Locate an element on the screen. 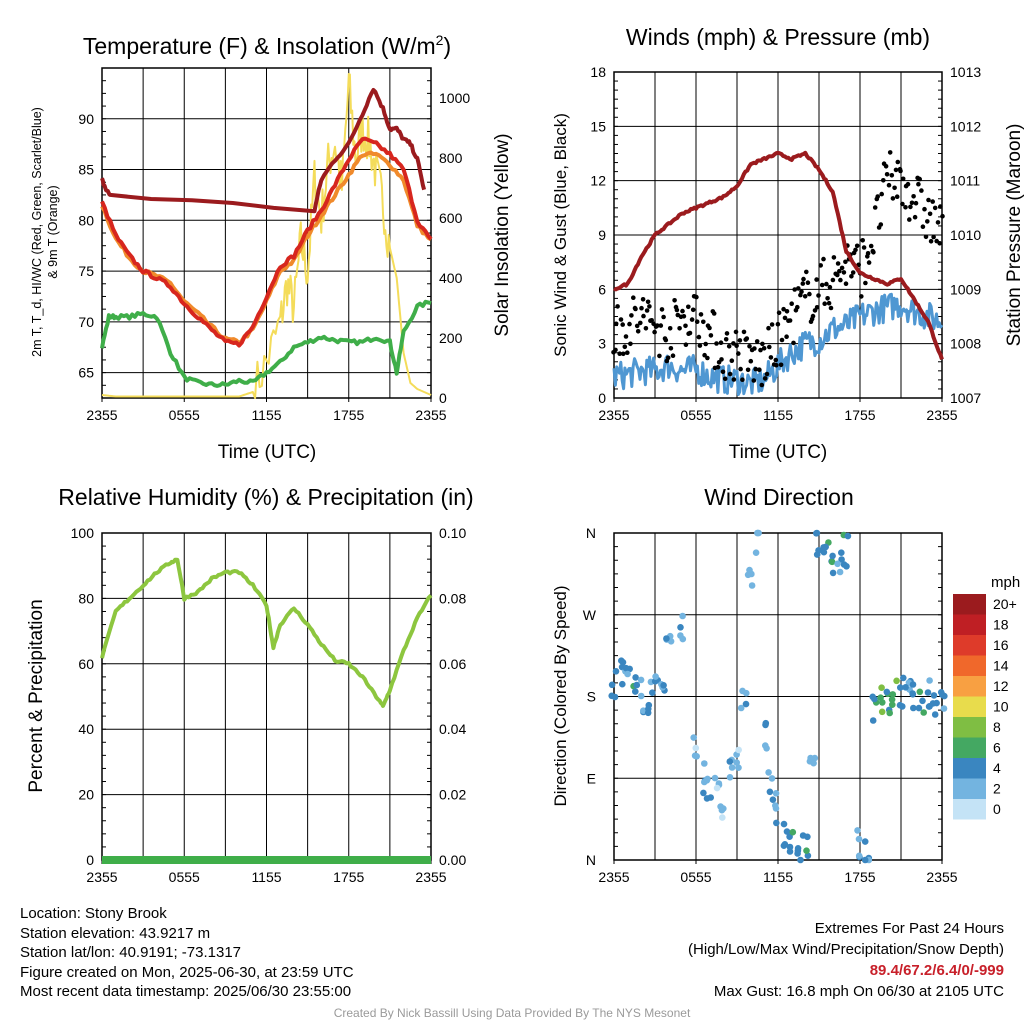 Image resolution: width=1024 pixels, height=1024 pixels. y-tick-label: S is located at coordinates (591, 697).